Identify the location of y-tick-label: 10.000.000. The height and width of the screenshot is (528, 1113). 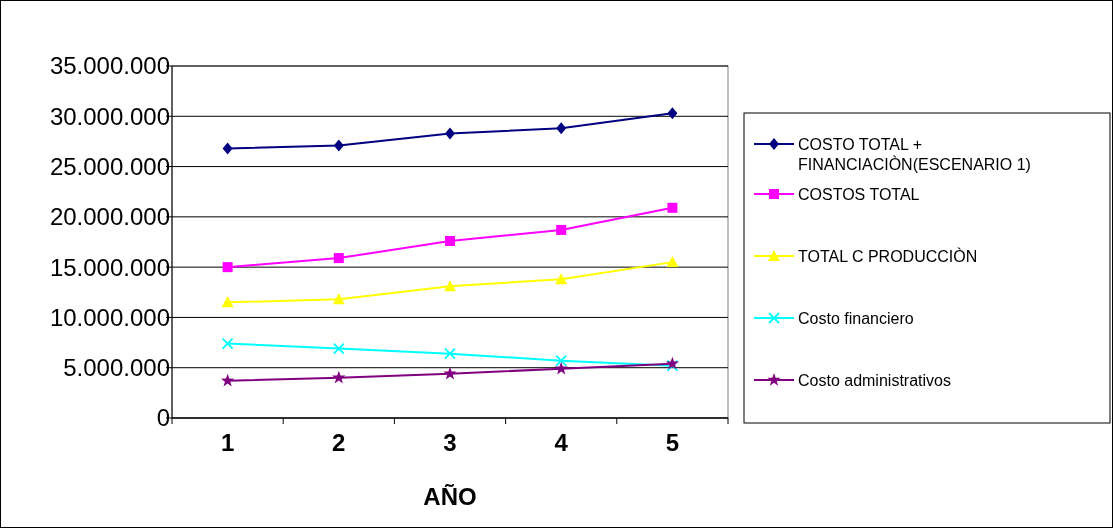
(109, 317).